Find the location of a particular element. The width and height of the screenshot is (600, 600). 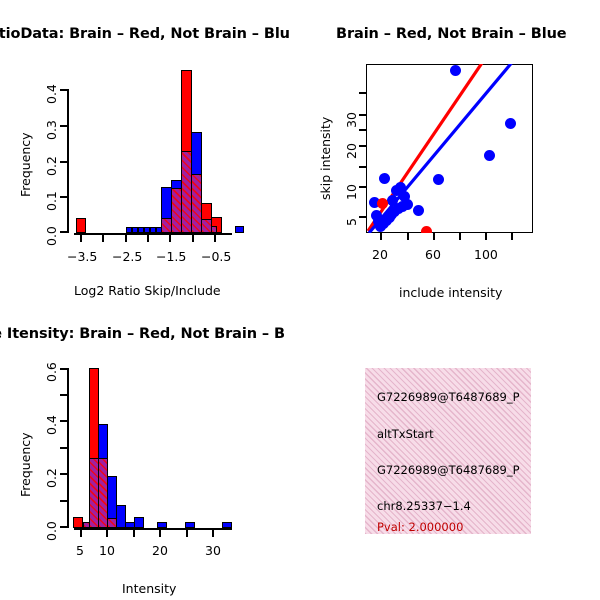

intensity-histogram-xlabel: Intensity is located at coordinates (149, 588).